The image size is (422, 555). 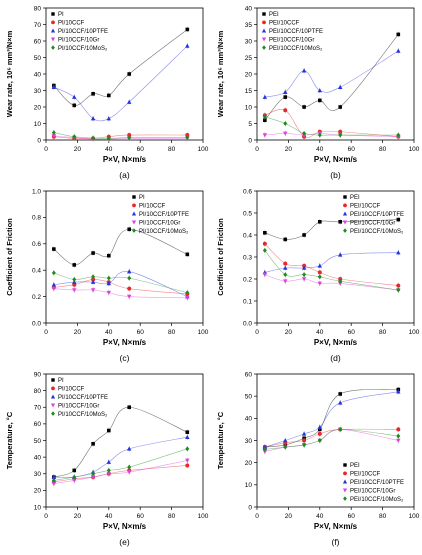 I want to click on x-tick-label-a: 80, so click(x=172, y=149).